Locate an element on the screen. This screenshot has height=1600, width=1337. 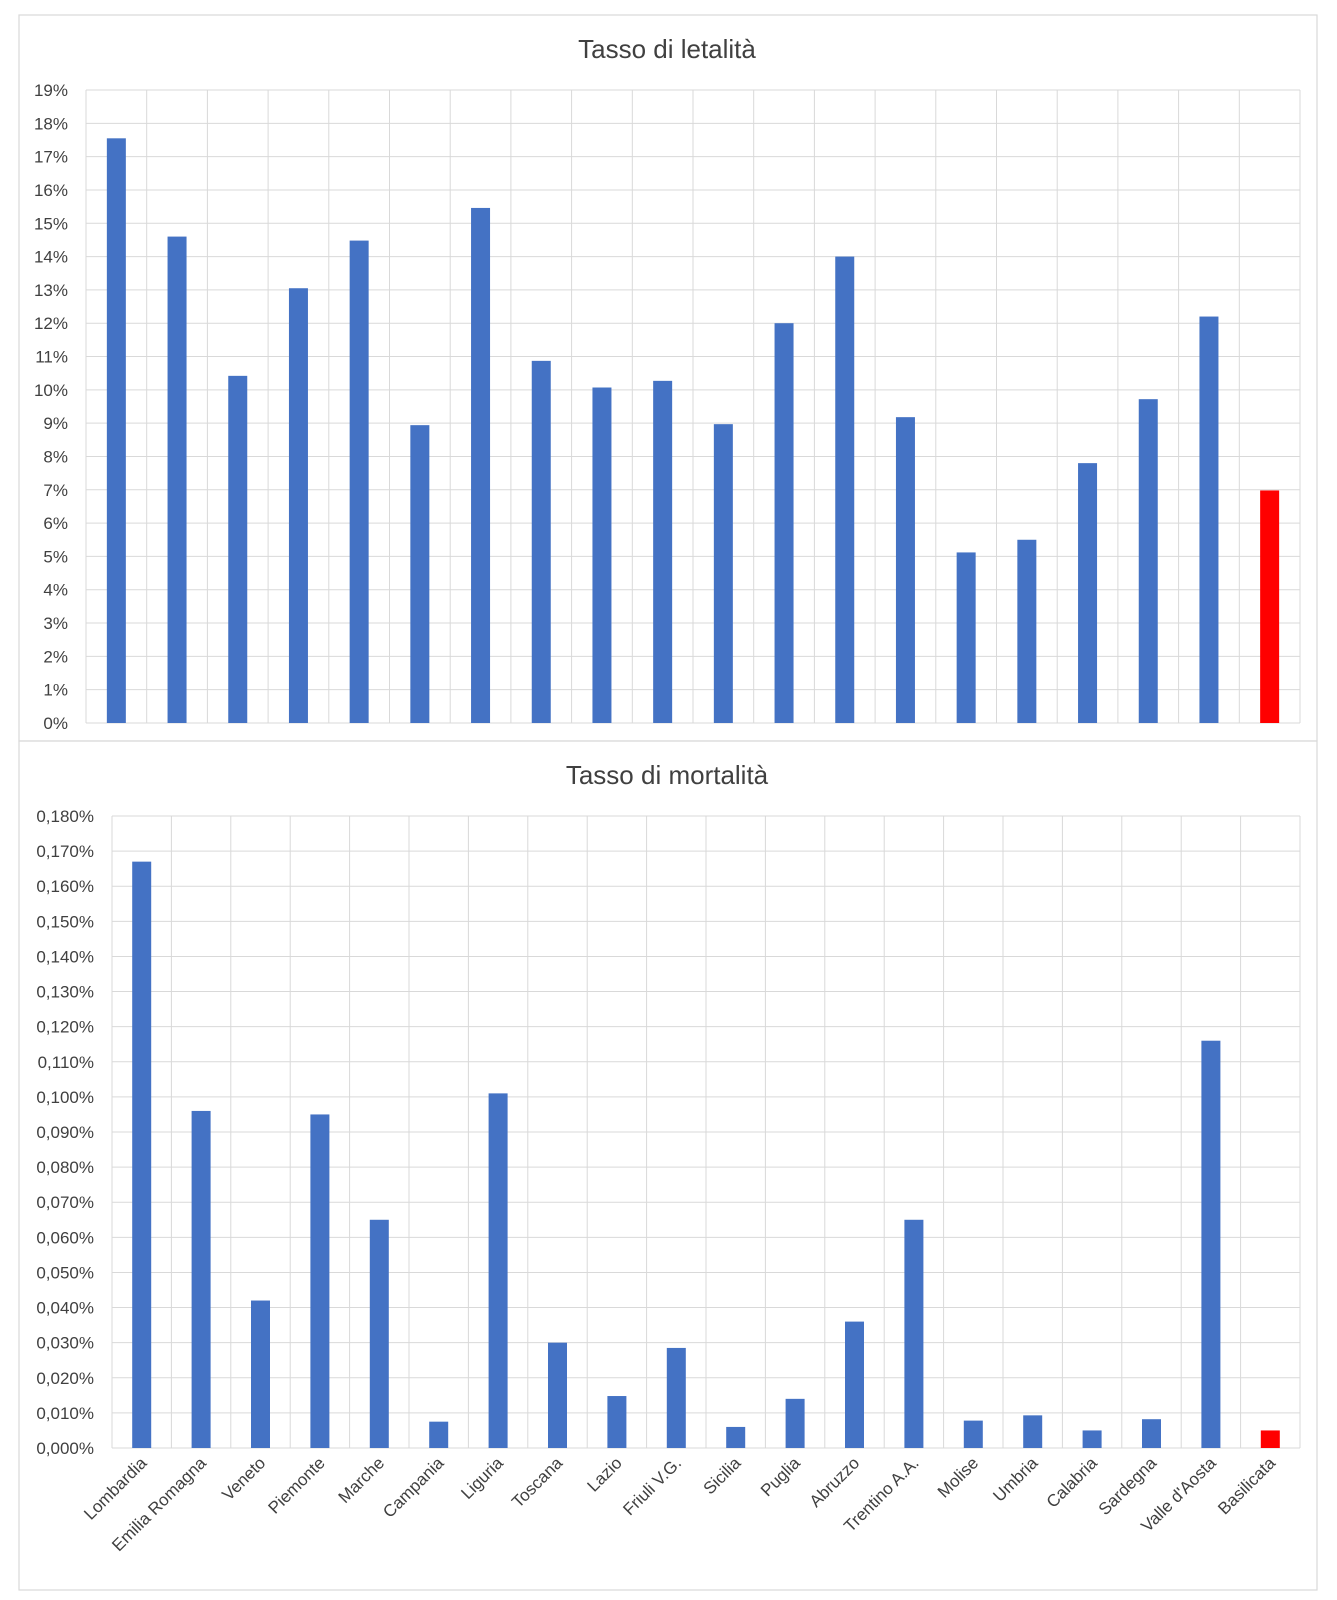
bar-letalita-friuli-v-g- is located at coordinates (663, 551).